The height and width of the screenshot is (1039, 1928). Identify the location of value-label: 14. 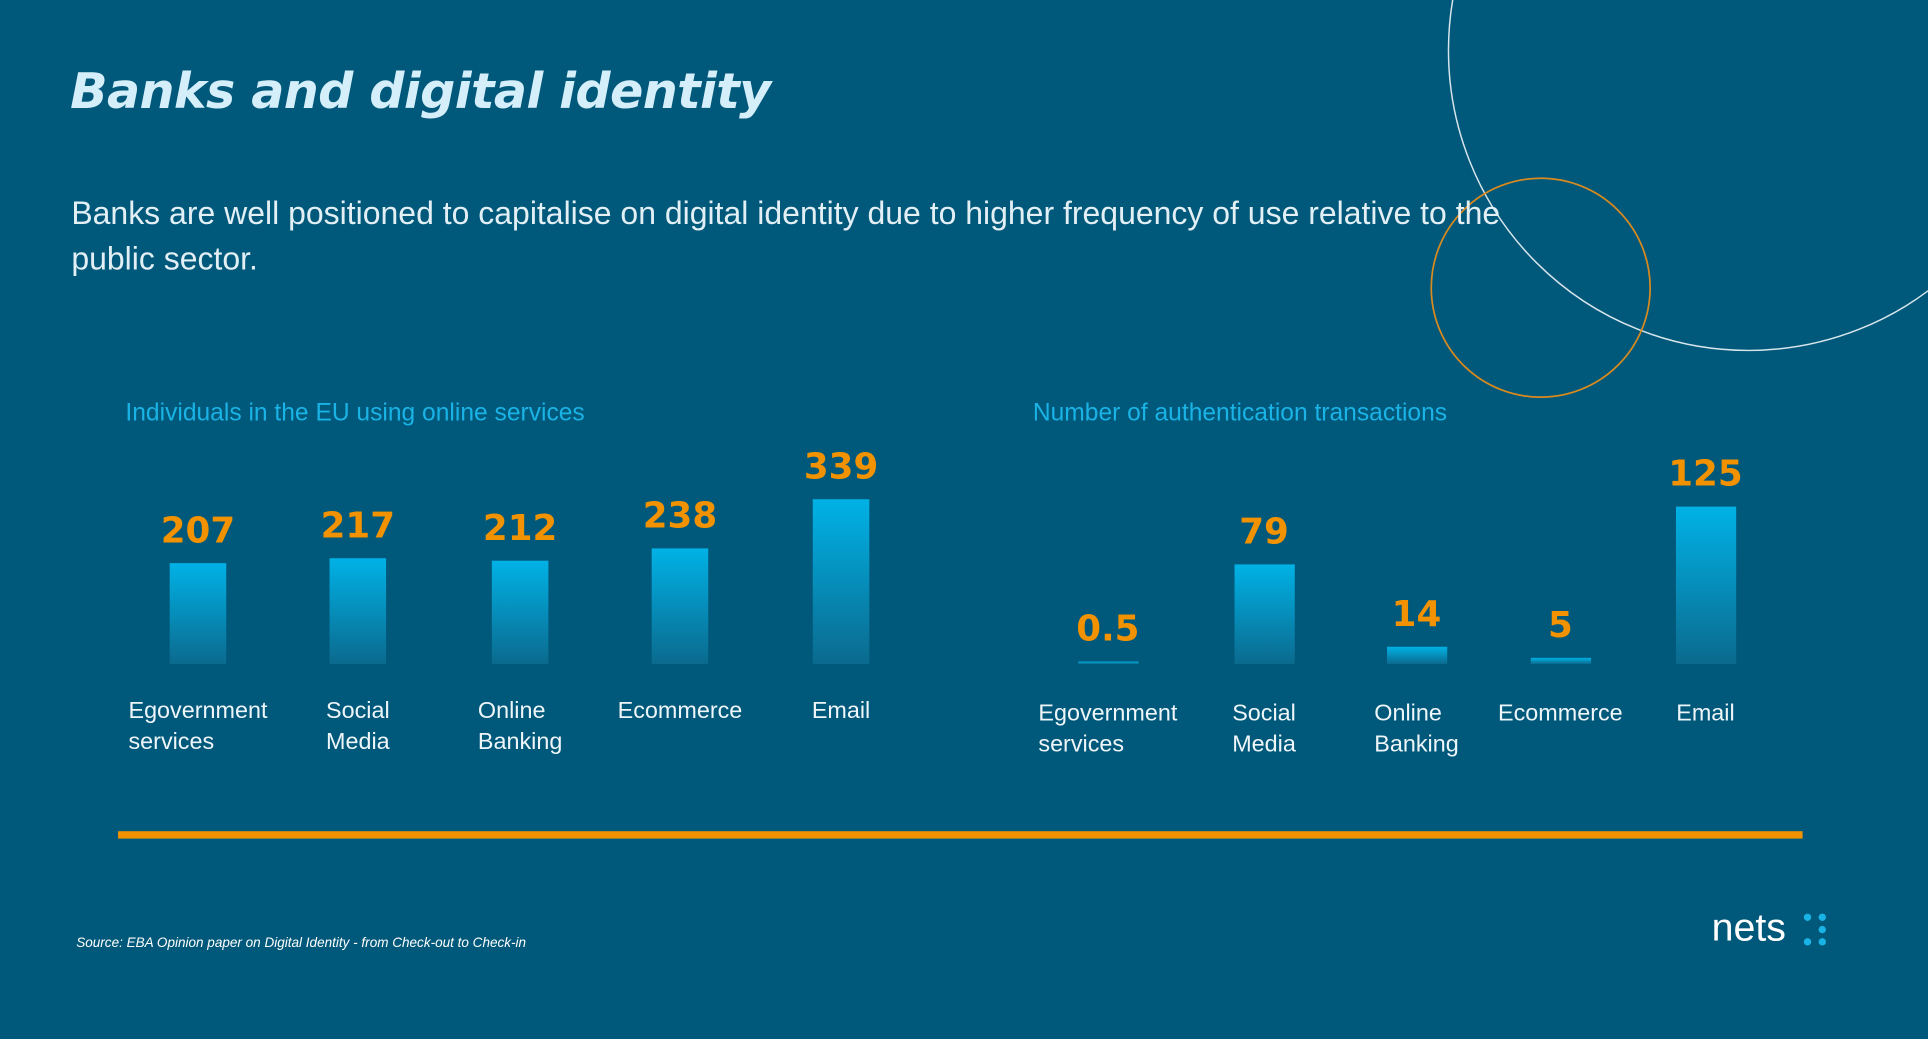
(1416, 613).